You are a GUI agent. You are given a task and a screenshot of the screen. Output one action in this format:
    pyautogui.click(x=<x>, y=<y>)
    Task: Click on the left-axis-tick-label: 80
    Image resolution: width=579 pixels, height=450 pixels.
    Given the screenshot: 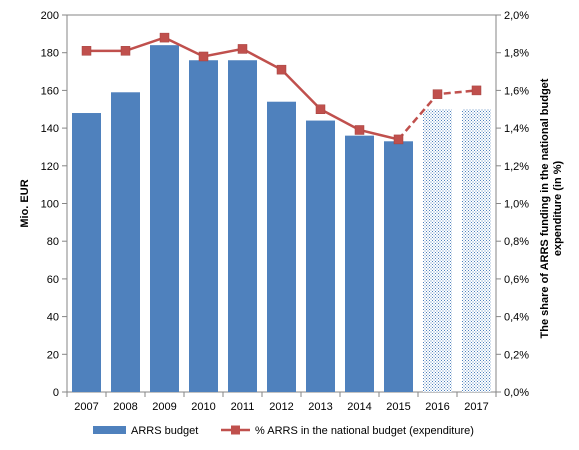 What is the action you would take?
    pyautogui.click(x=53, y=242)
    